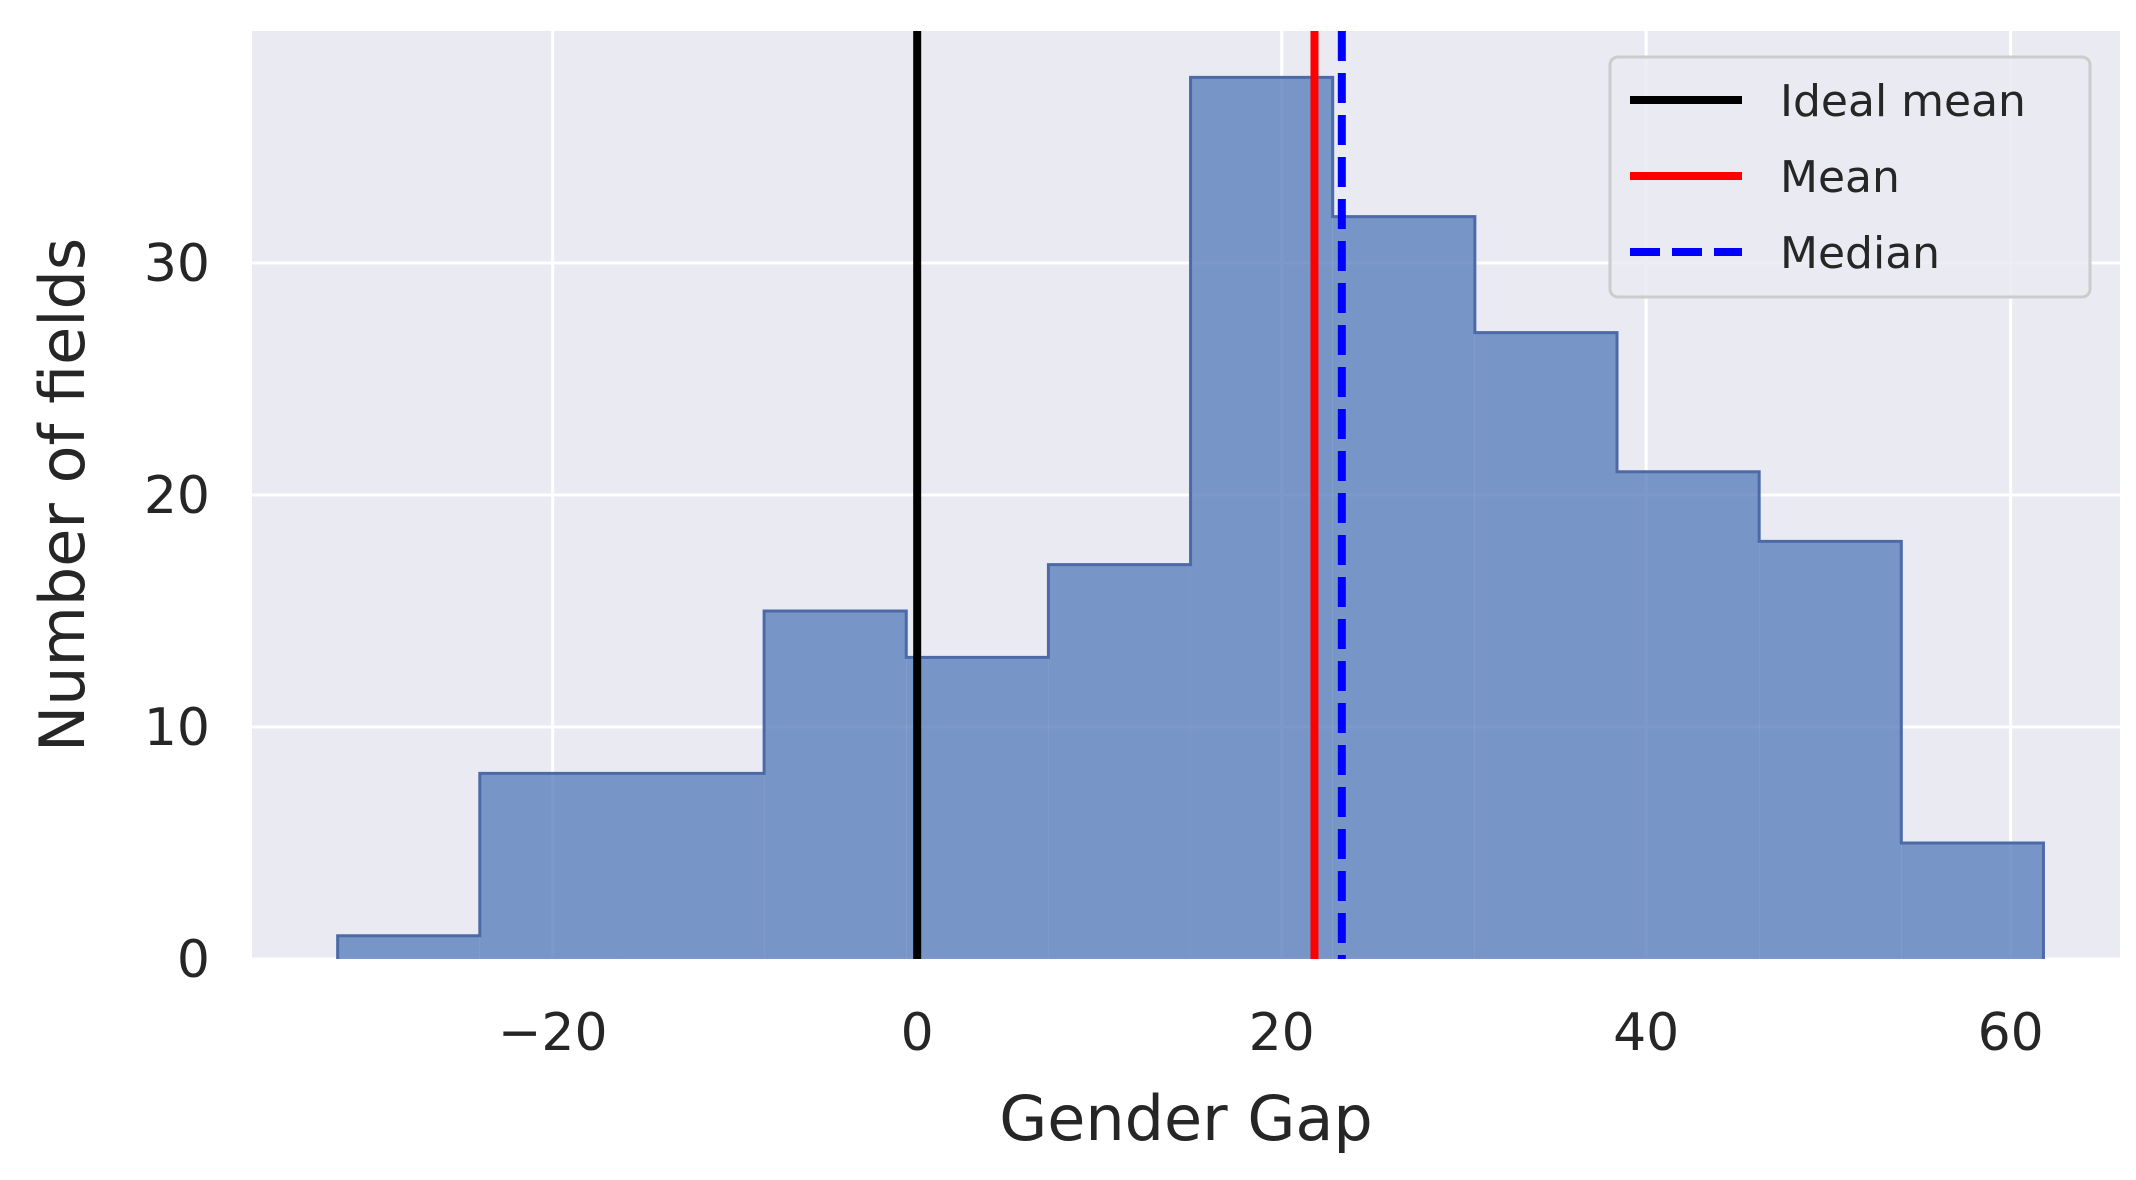 Image resolution: width=2136 pixels, height=1180 pixels. Describe the element at coordinates (1186, 1118) in the screenshot. I see `x-axis-title: Gender Gap` at that location.